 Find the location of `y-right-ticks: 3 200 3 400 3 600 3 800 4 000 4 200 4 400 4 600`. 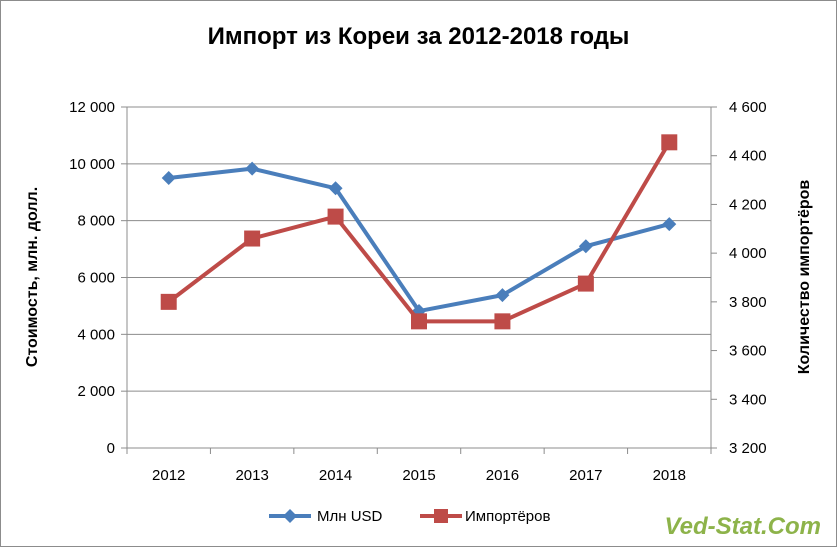

y-right-ticks: 3 200 3 400 3 600 3 800 4 000 4 200 4 400 4 600 is located at coordinates (748, 278).